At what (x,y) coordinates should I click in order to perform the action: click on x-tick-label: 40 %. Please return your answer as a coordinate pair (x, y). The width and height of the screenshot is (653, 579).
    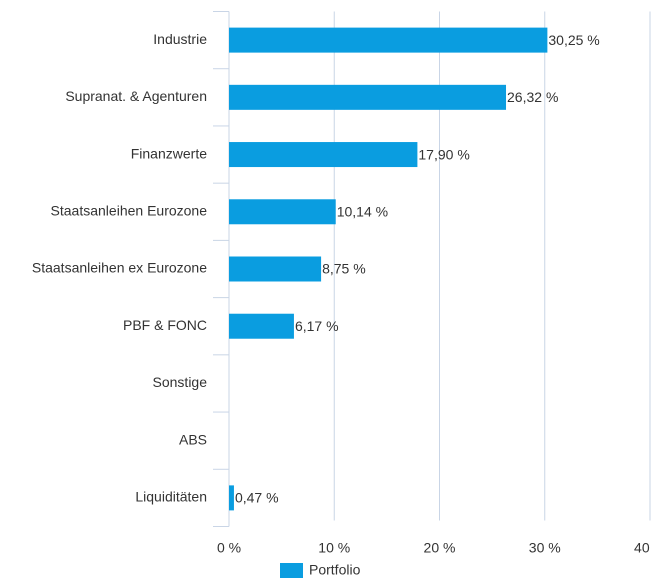
    Looking at the image, I should click on (643, 548).